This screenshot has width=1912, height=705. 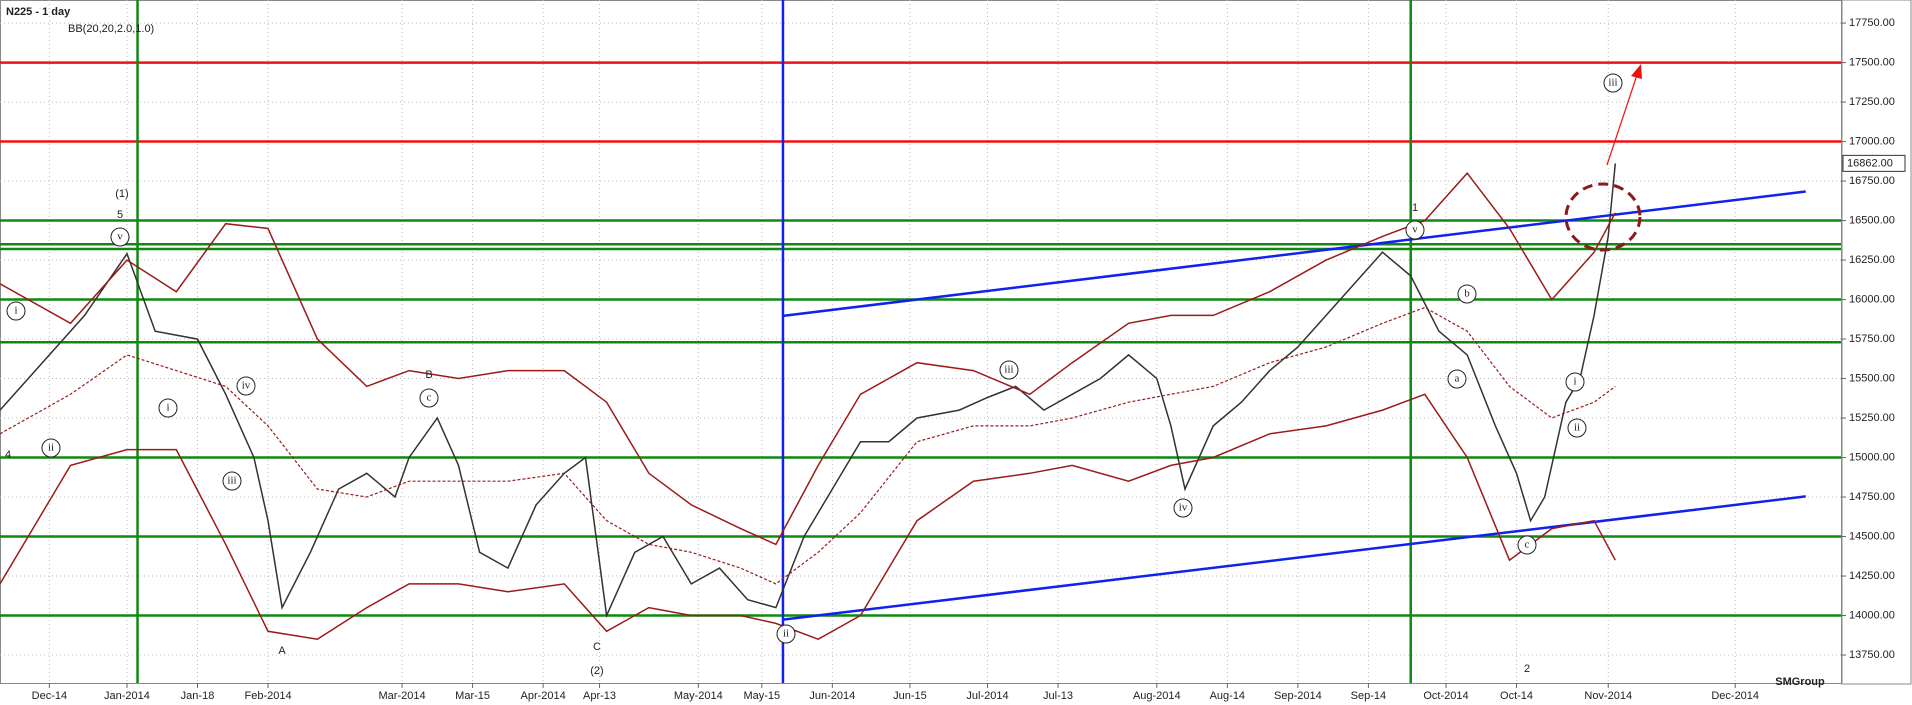 What do you see at coordinates (8, 455) in the screenshot?
I see `wave-label: 4` at bounding box center [8, 455].